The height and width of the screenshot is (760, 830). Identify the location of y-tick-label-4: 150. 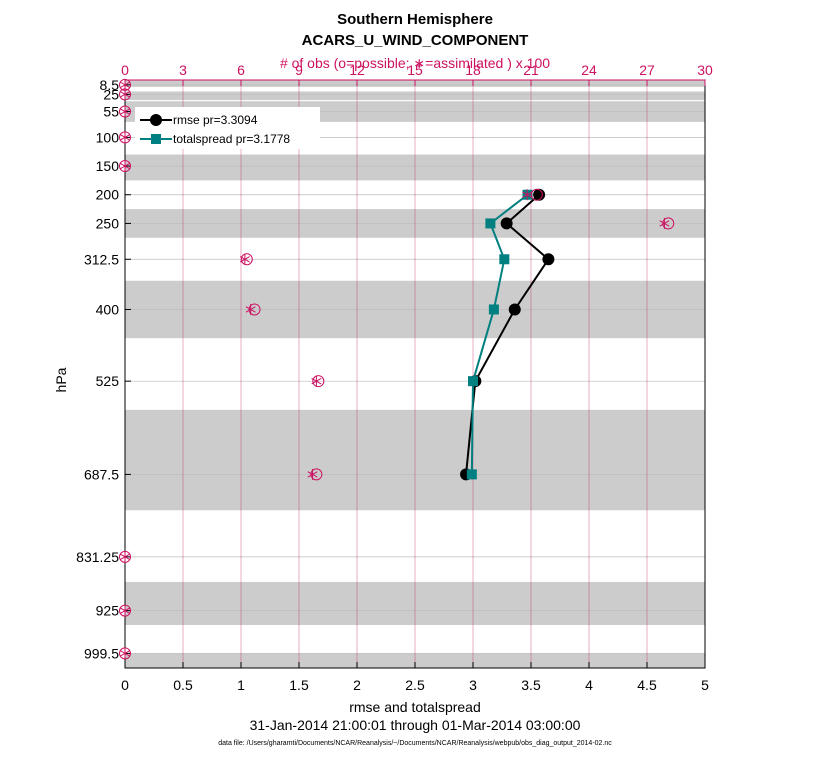
(108, 166).